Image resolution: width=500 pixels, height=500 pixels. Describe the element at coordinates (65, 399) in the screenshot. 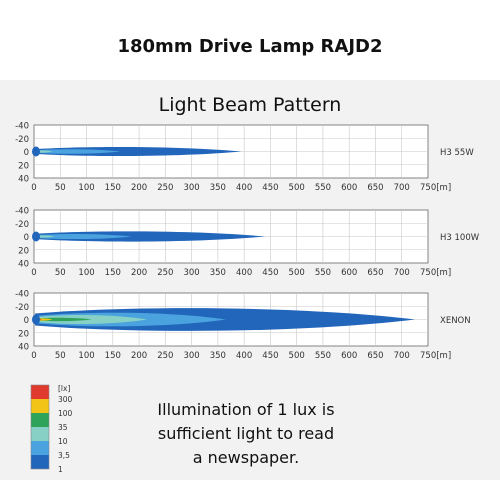

I see `legend-label: 300` at that location.